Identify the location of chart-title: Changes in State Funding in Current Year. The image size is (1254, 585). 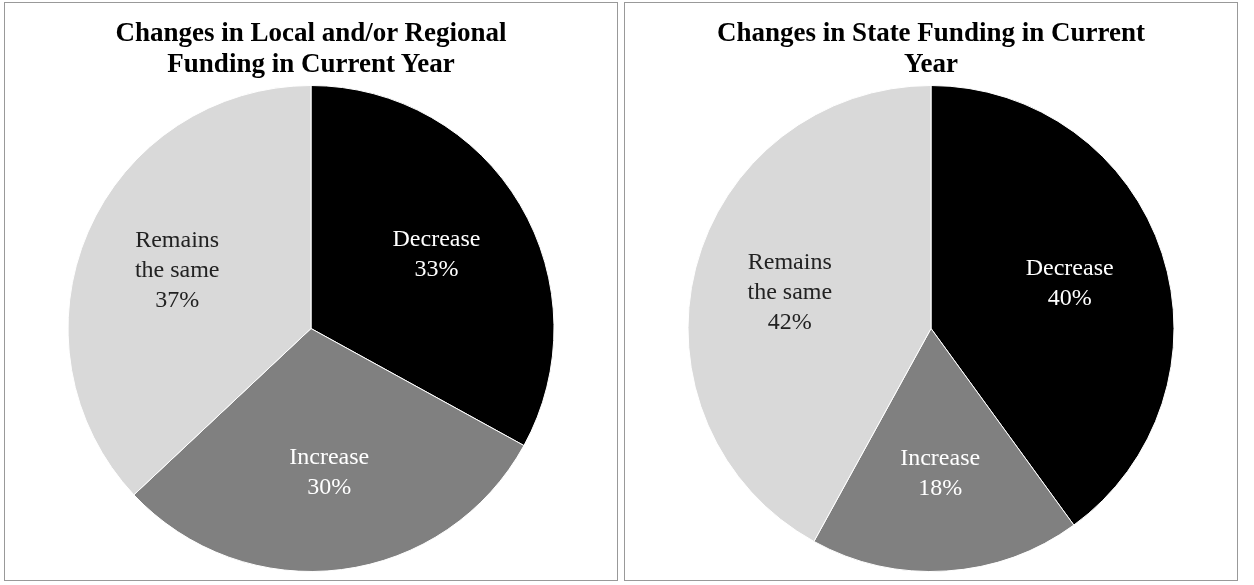
(931, 48).